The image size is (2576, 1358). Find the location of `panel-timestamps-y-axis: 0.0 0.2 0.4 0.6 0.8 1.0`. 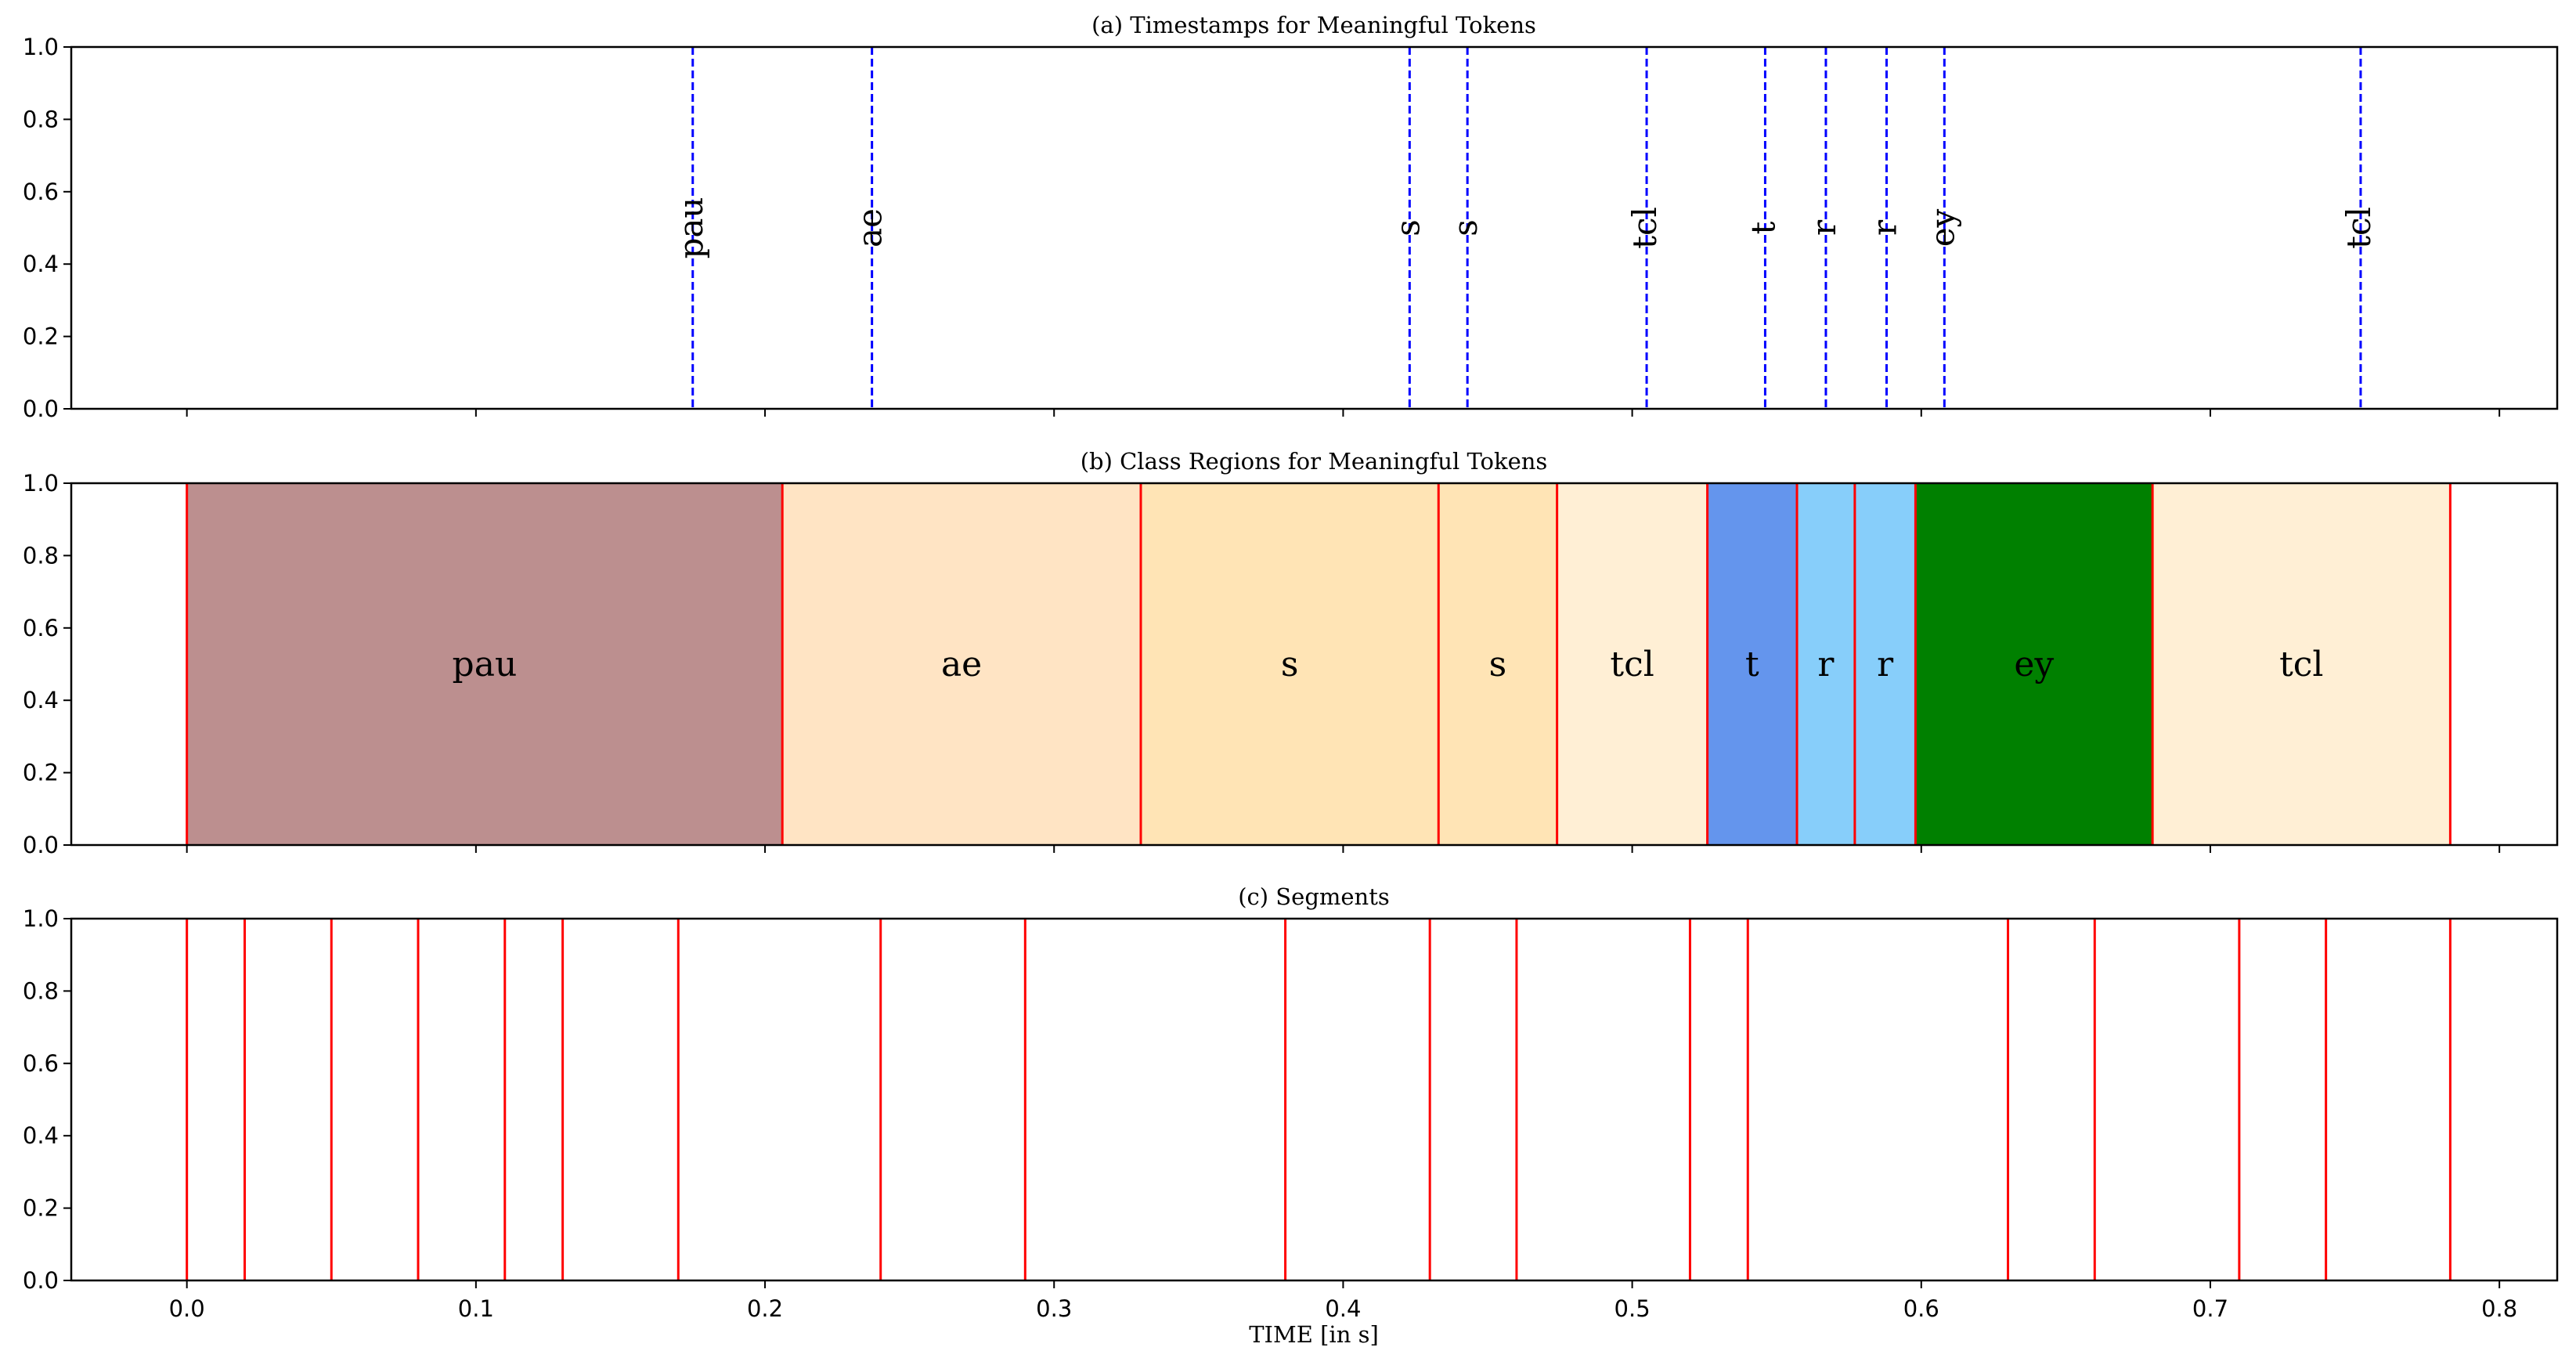

panel-timestamps-y-axis: 0.0 0.2 0.4 0.6 0.8 1.0 is located at coordinates (47, 228).